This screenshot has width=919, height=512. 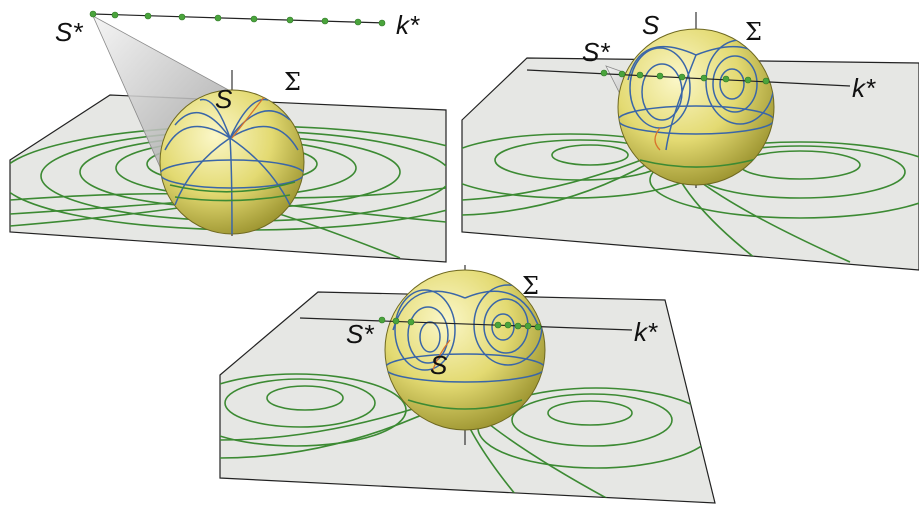 I want to click on sphere-curves, so click(x=232, y=162).